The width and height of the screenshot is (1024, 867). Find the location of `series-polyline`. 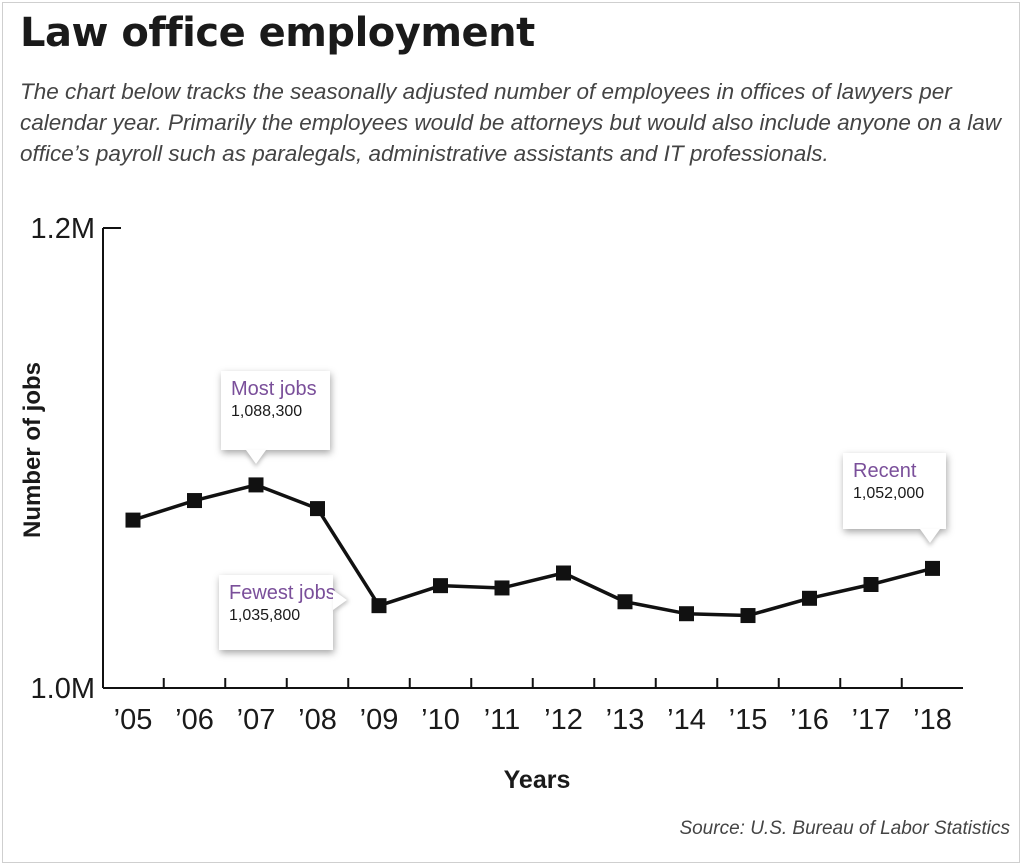

series-polyline is located at coordinates (532, 550).